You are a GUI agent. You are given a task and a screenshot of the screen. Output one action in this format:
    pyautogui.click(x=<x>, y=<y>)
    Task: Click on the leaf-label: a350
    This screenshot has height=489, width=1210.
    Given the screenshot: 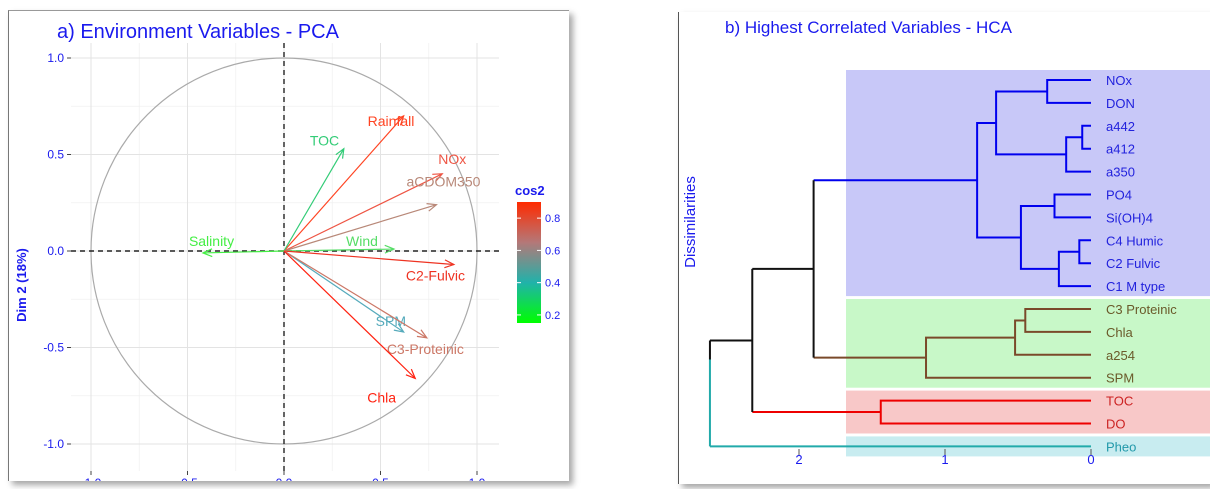 What is the action you would take?
    pyautogui.click(x=1120, y=172)
    